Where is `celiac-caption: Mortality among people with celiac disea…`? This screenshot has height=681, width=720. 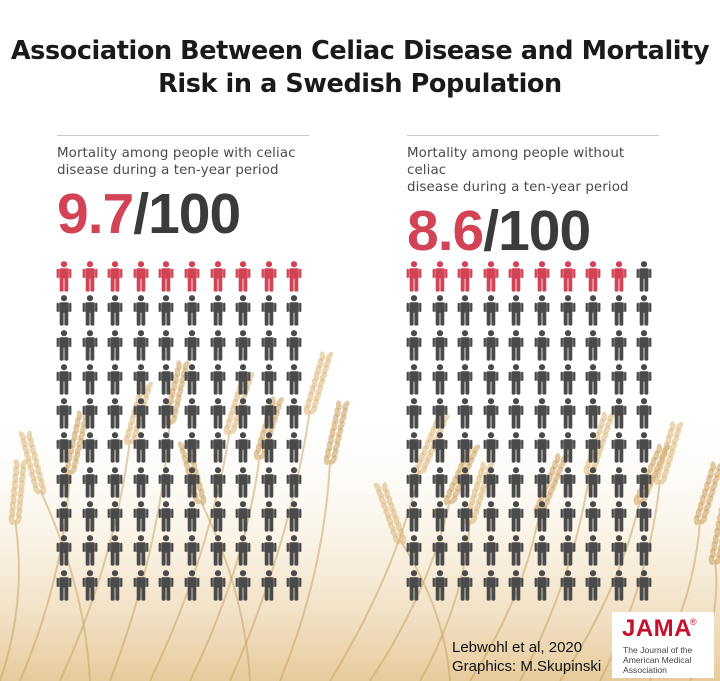 celiac-caption: Mortality among people with celiac disea… is located at coordinates (183, 162).